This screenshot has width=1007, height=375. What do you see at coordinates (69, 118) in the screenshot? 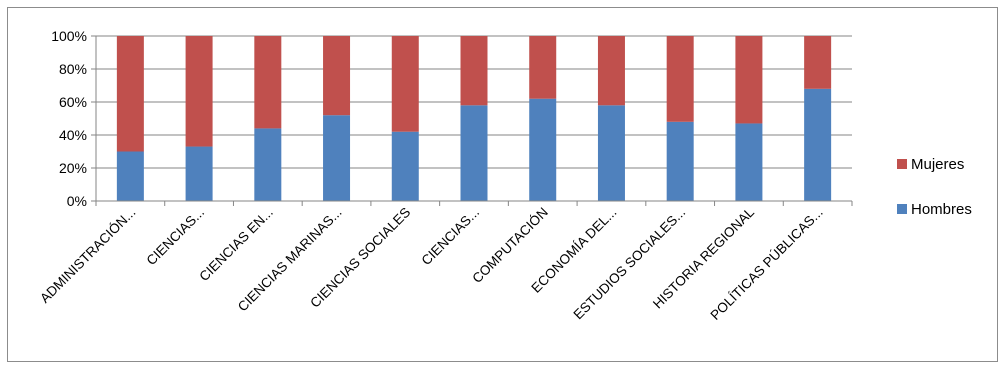
I see `y-axis-tick-labels: 0% 20% 40% 60% 80% 100%` at bounding box center [69, 118].